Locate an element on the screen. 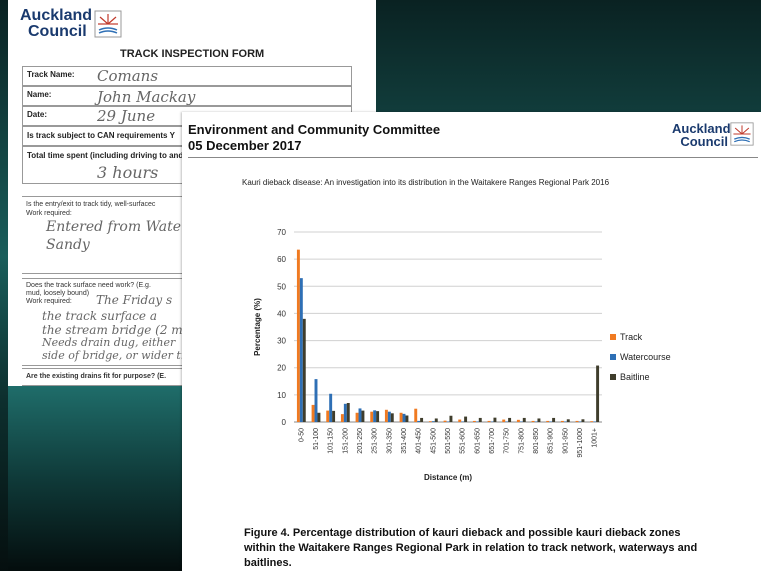  logo-line-1: Auckland is located at coordinates (56, 15).